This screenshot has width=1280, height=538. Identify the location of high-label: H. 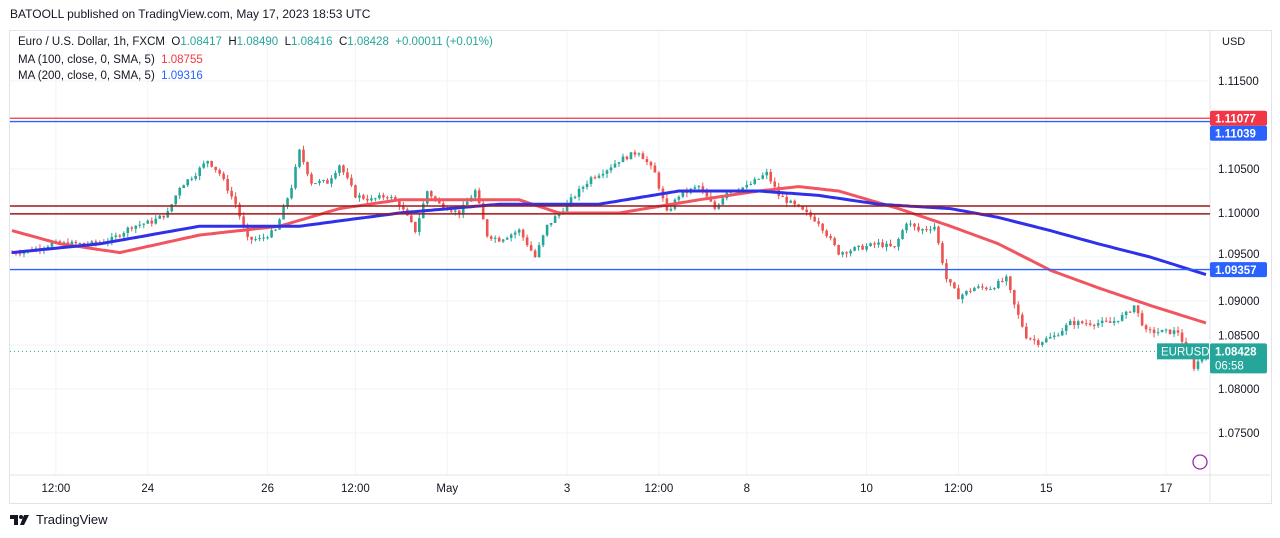
(232, 42).